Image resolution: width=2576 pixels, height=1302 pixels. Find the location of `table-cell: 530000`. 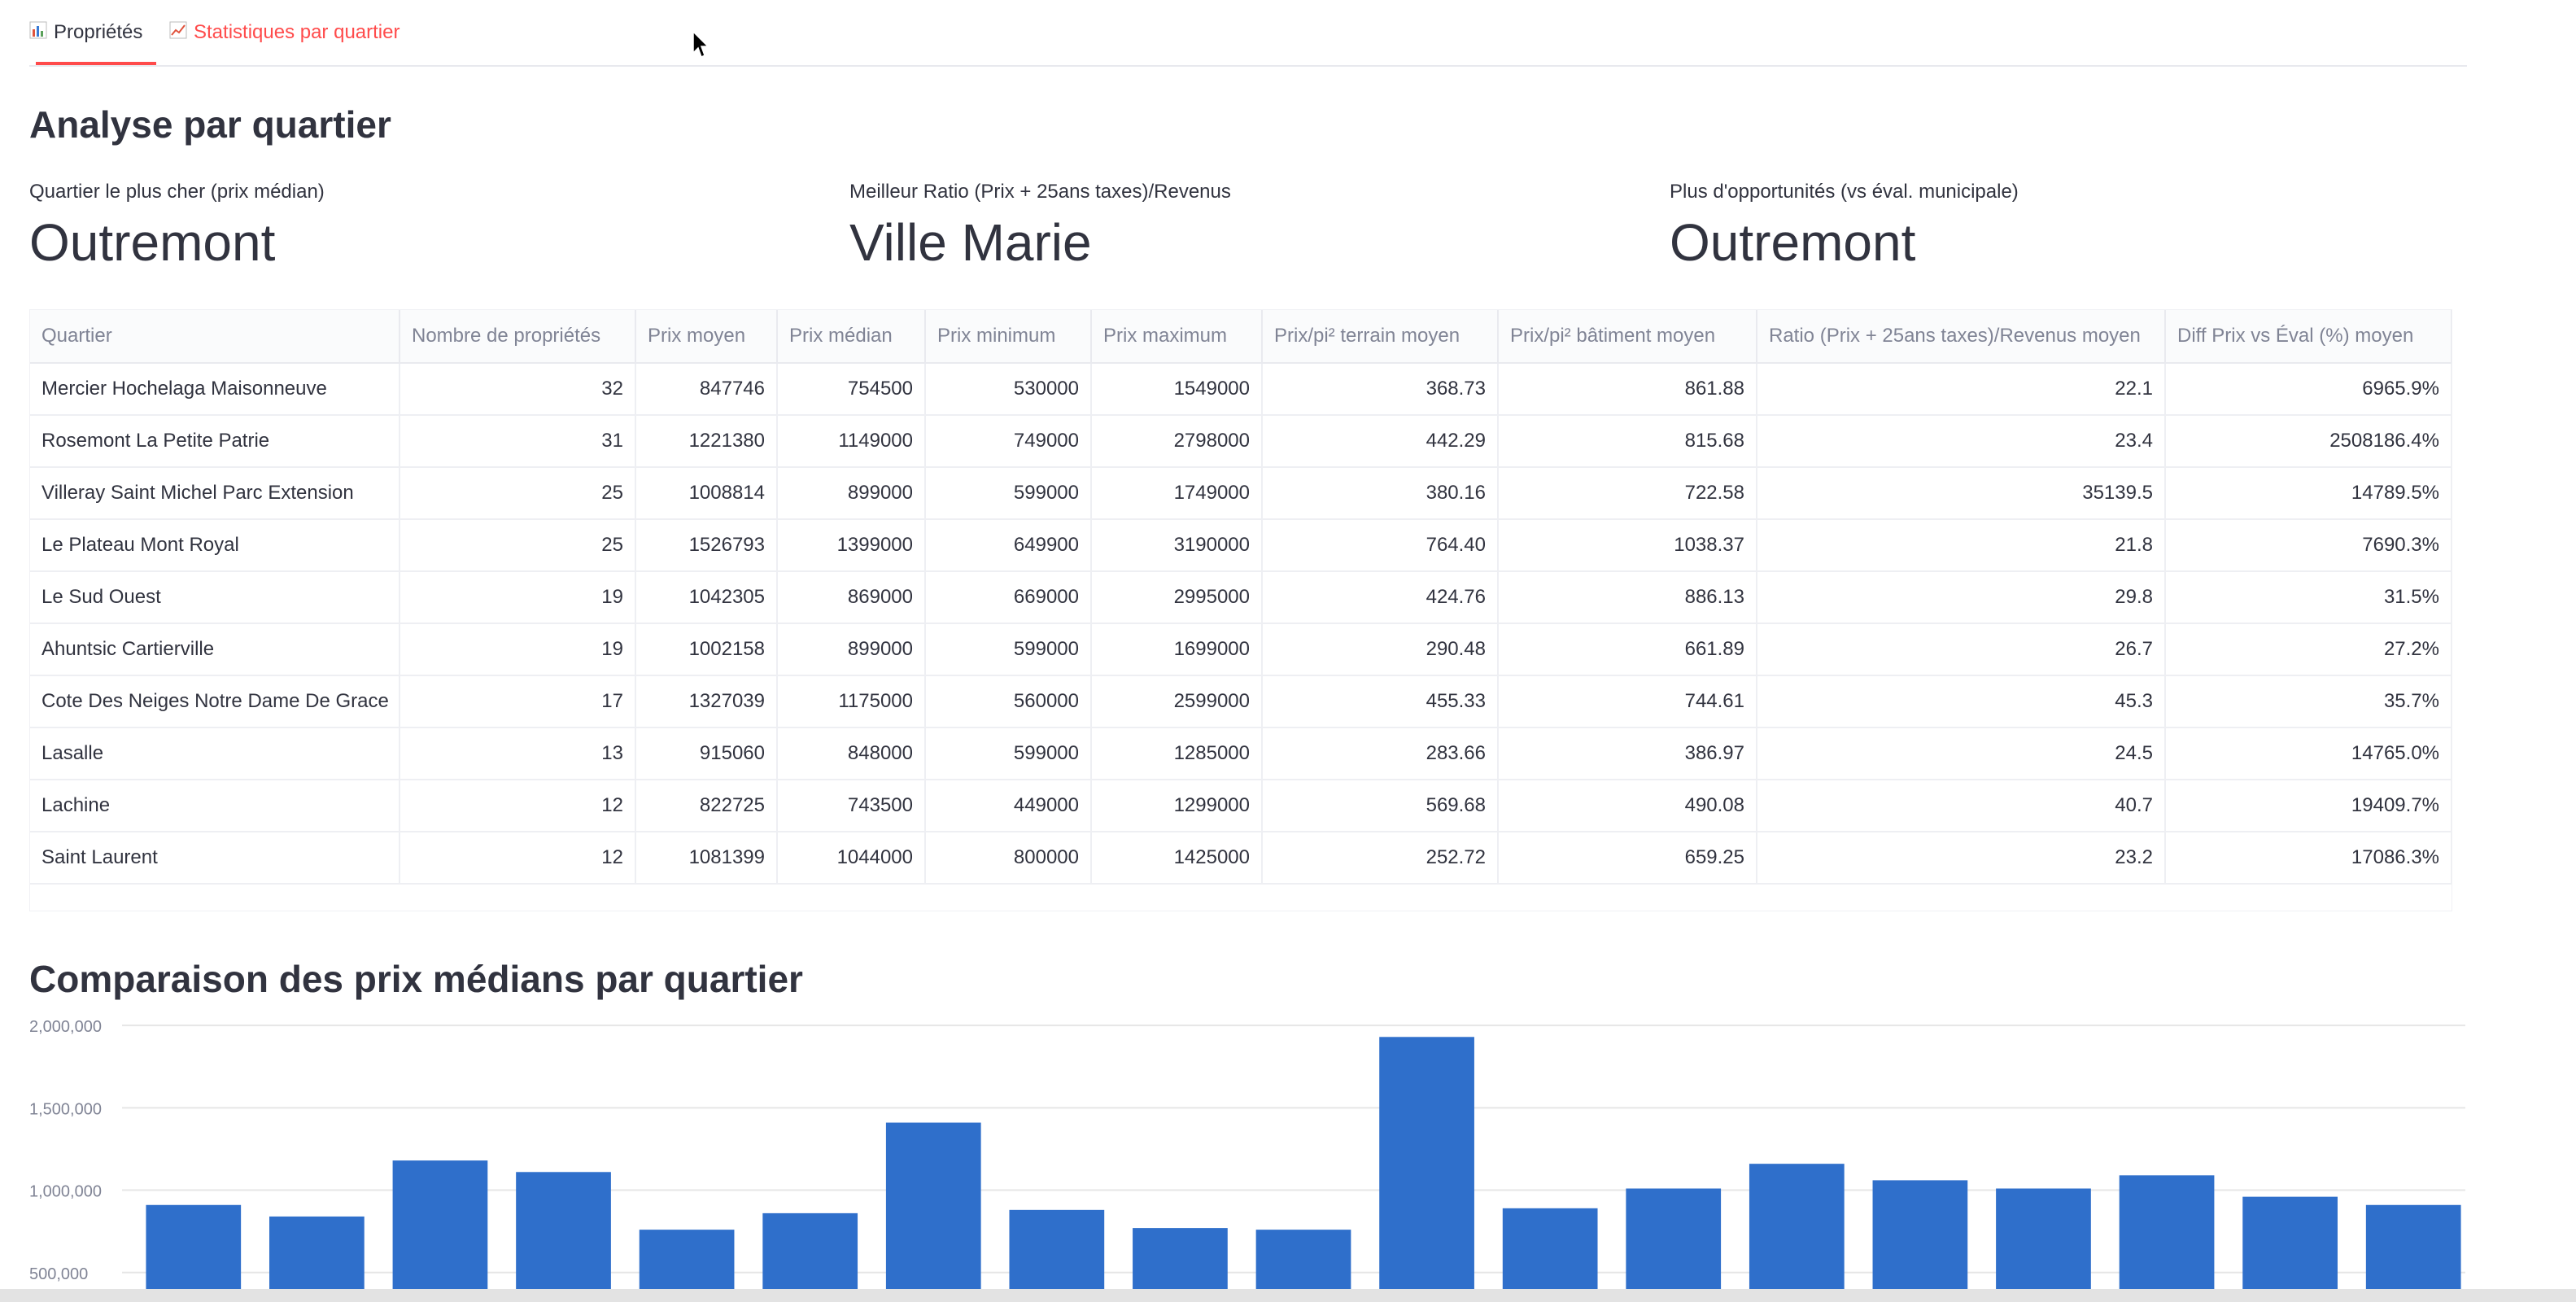

table-cell: 530000 is located at coordinates (1008, 389).